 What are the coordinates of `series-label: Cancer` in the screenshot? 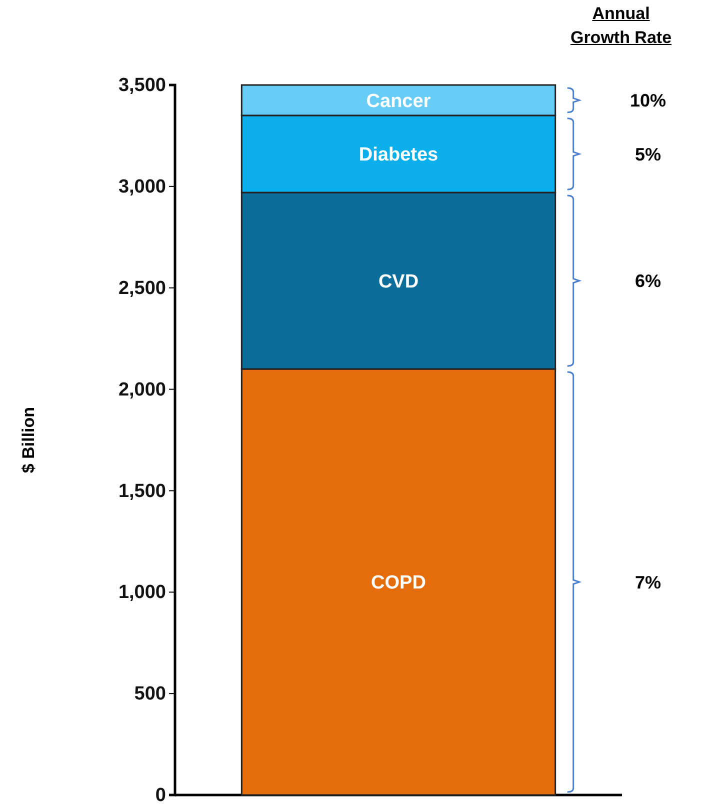 It's located at (399, 101).